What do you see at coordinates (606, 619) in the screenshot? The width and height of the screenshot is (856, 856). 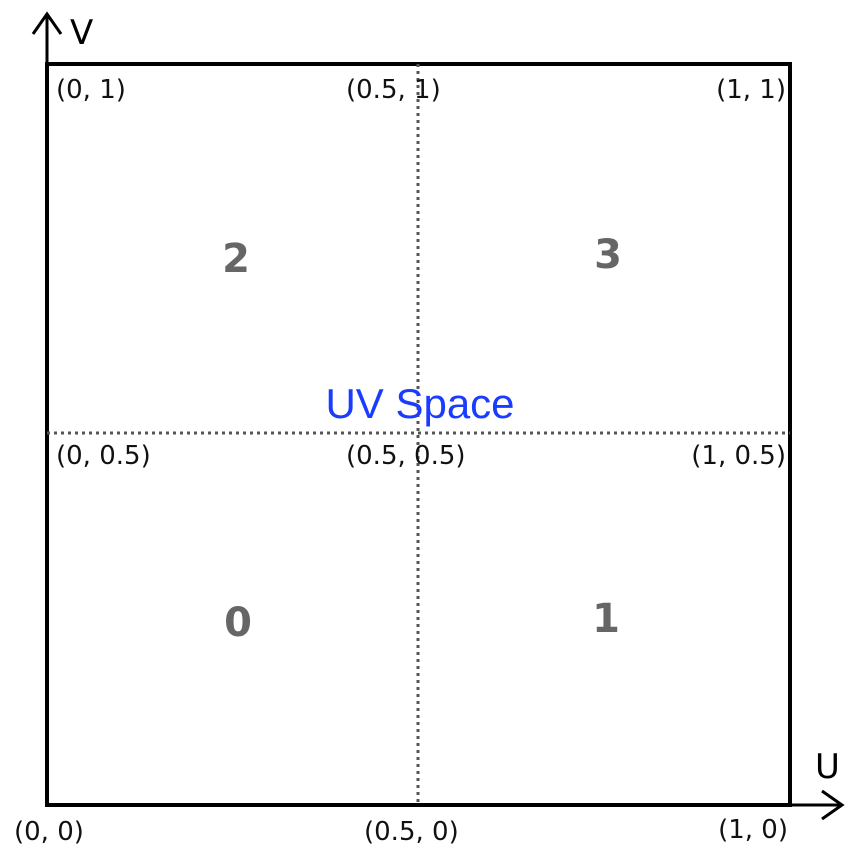 I see `quadrant-1-label: 1` at bounding box center [606, 619].